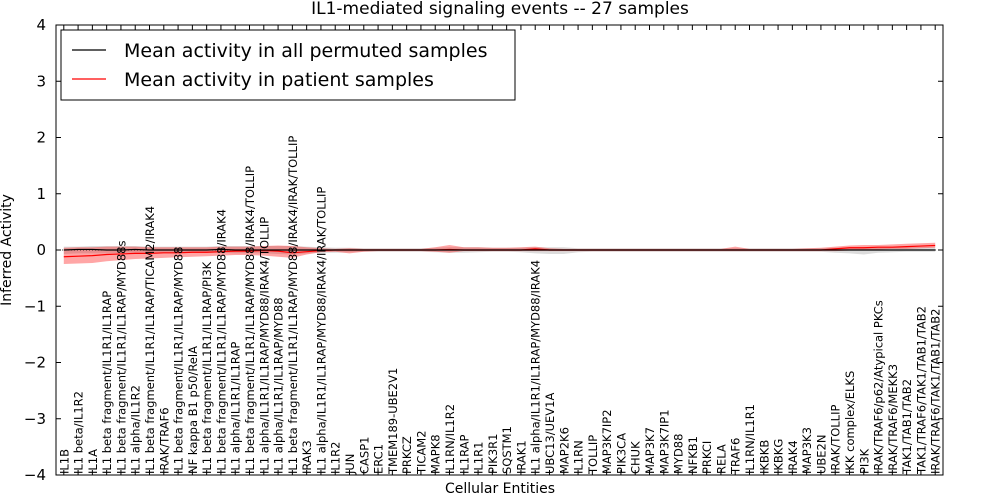 The height and width of the screenshot is (500, 1000). I want to click on series-lines, so click(499, 251).